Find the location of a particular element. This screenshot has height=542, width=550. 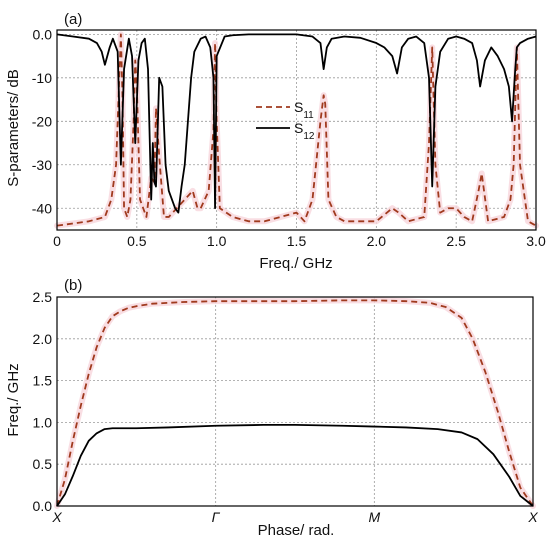

panel-a-y-axis-label: S-parameters/ dB is located at coordinates (13, 128).